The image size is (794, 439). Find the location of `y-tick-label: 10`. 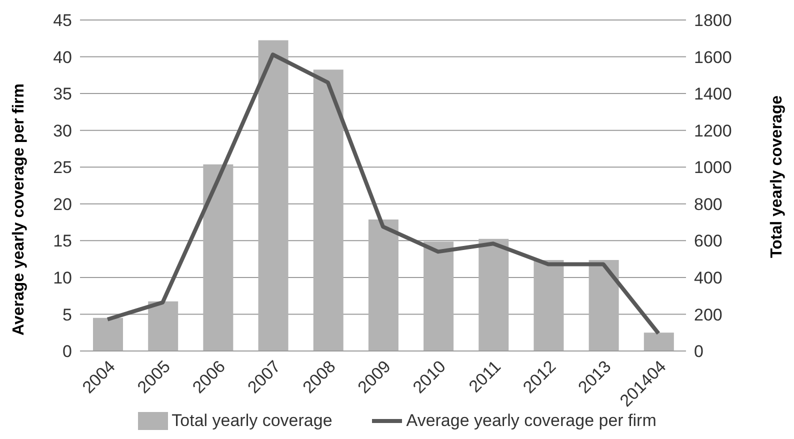

y-tick-label: 10 is located at coordinates (62, 278).